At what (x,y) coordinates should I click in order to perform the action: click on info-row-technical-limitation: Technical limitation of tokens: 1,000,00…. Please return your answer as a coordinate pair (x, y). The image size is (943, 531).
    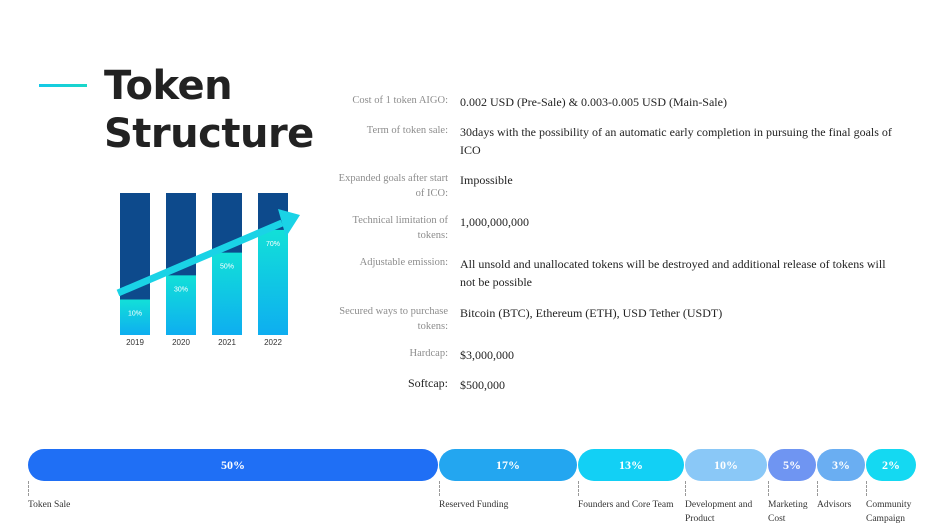
    Looking at the image, I should click on (626, 228).